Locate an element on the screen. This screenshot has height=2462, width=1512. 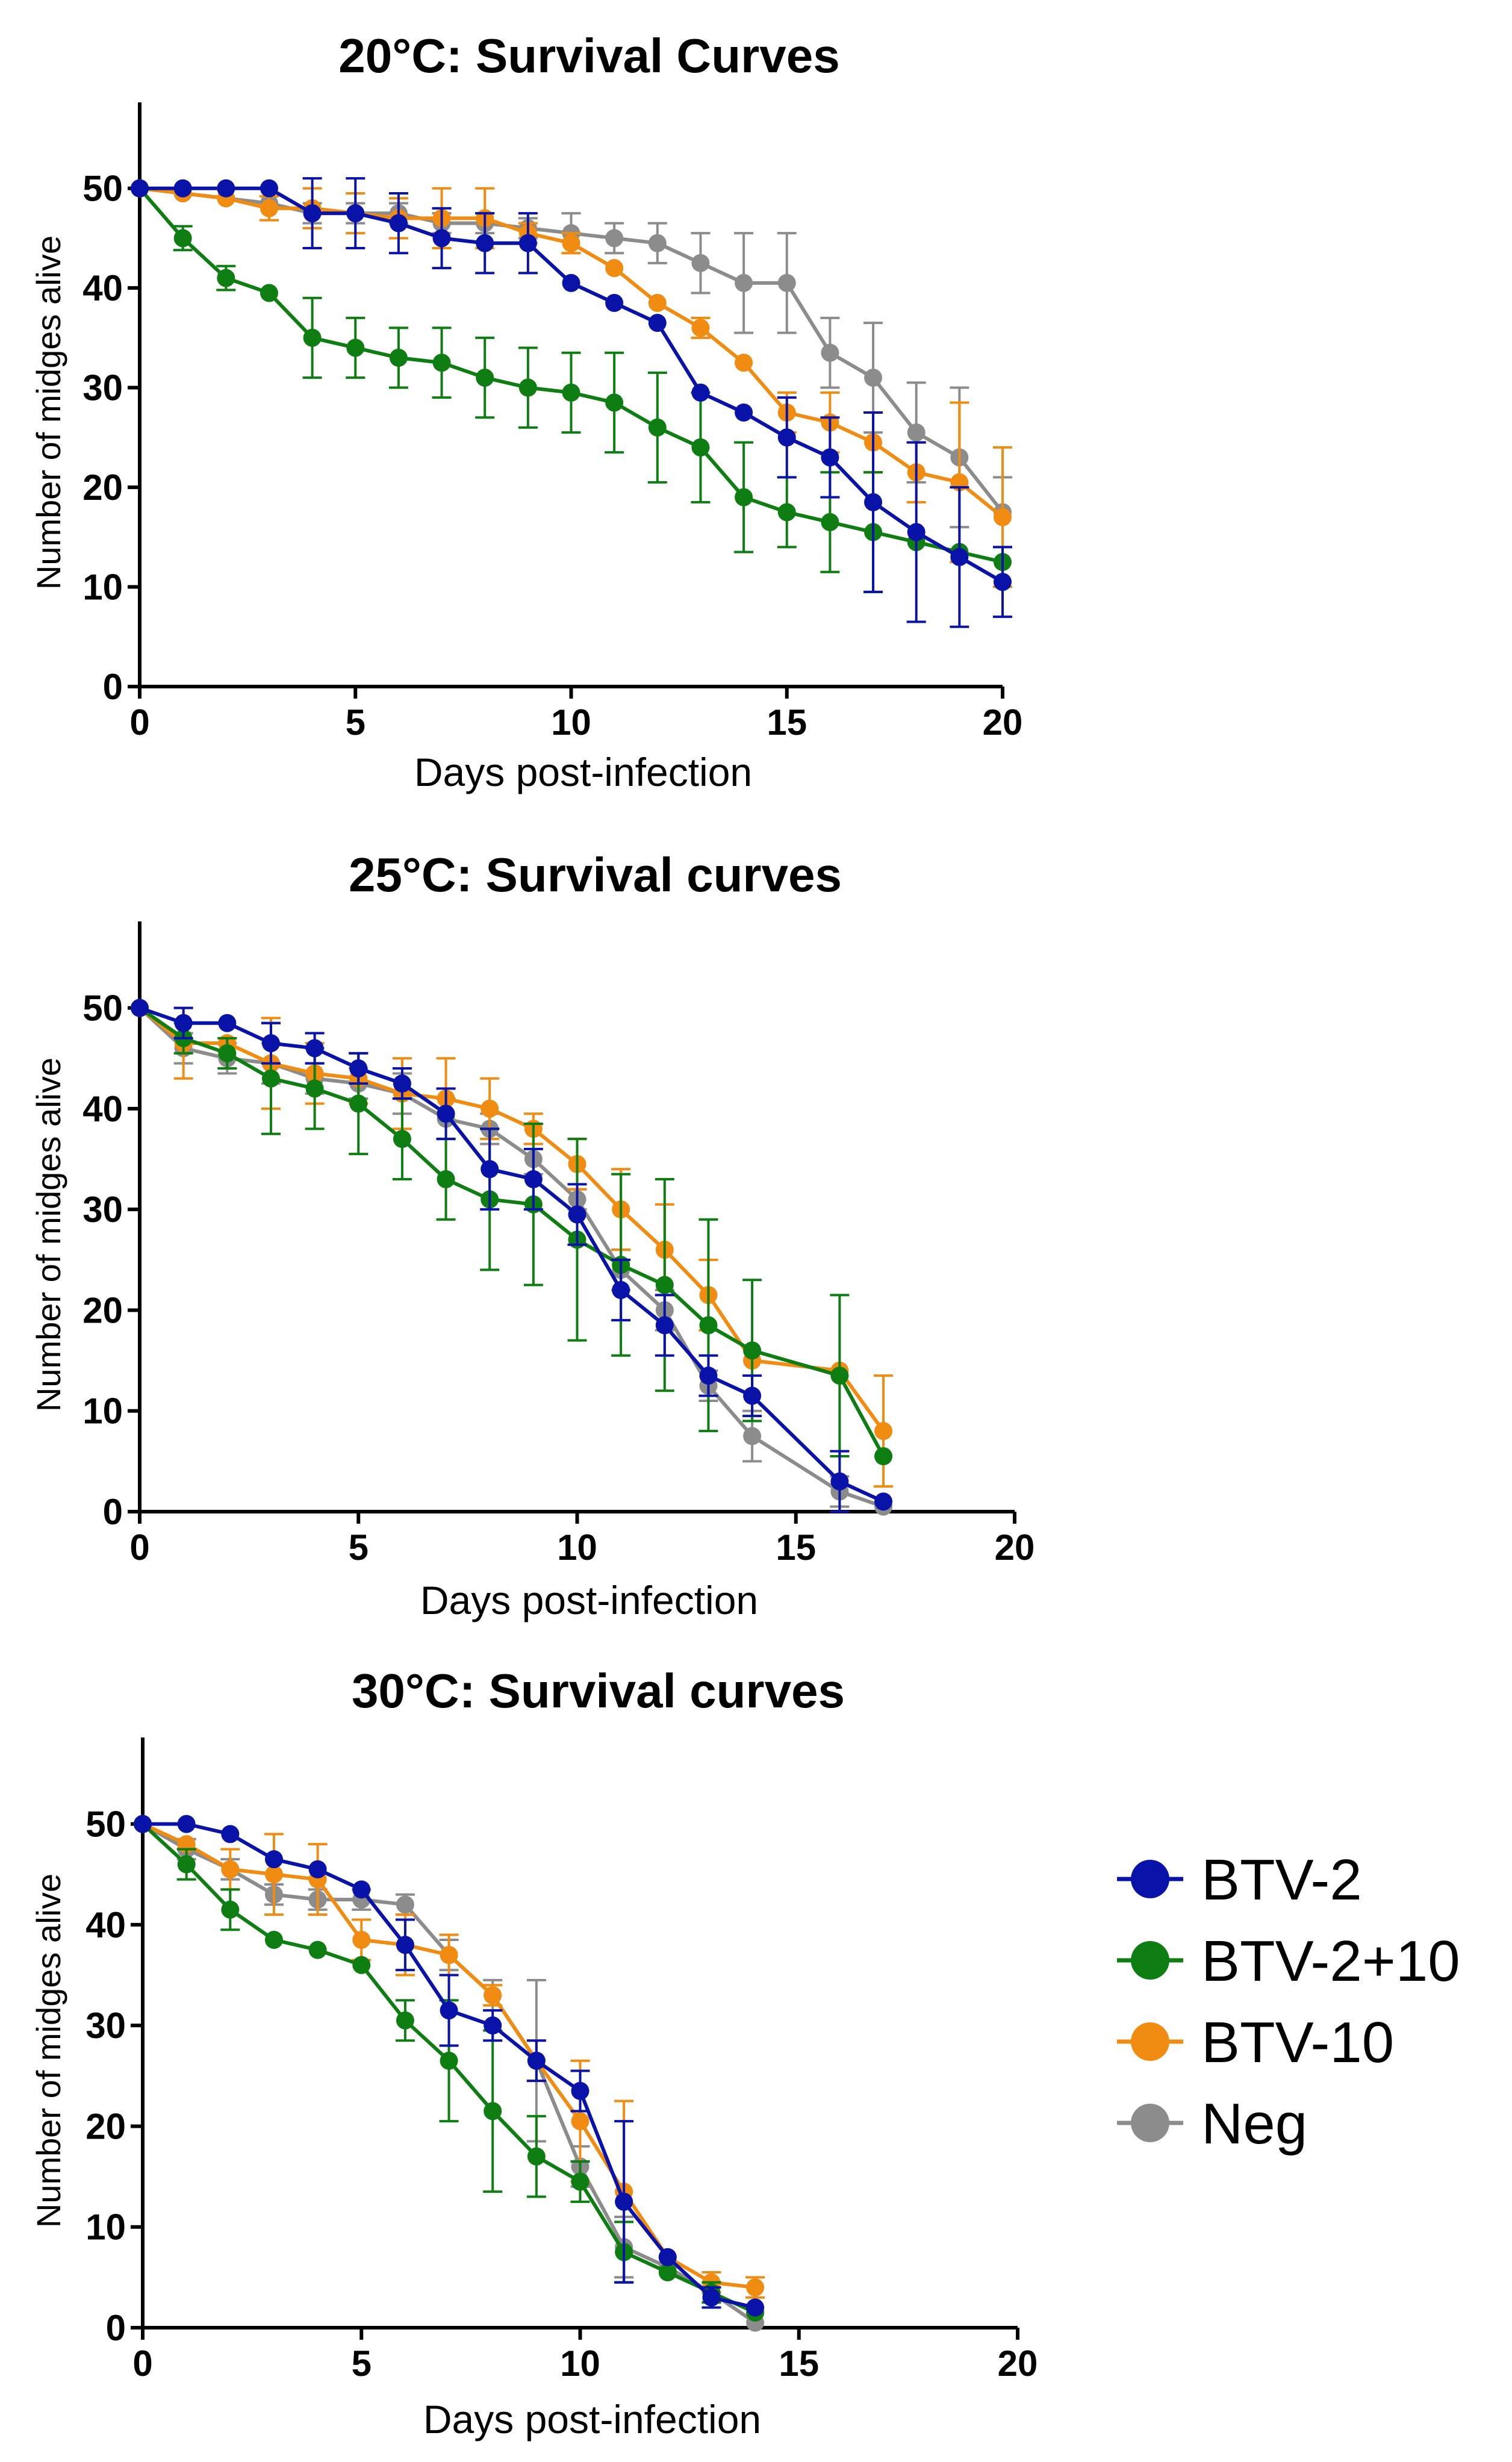
y-tick-label: 20 is located at coordinates (106, 2126).